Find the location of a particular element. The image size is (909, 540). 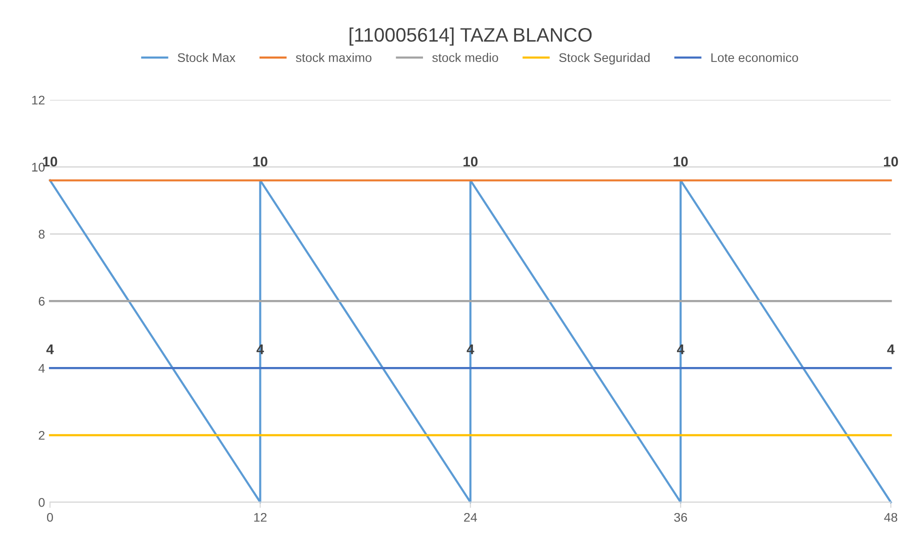

chart-title: [110005614] TAZA BLANCO is located at coordinates (471, 36).